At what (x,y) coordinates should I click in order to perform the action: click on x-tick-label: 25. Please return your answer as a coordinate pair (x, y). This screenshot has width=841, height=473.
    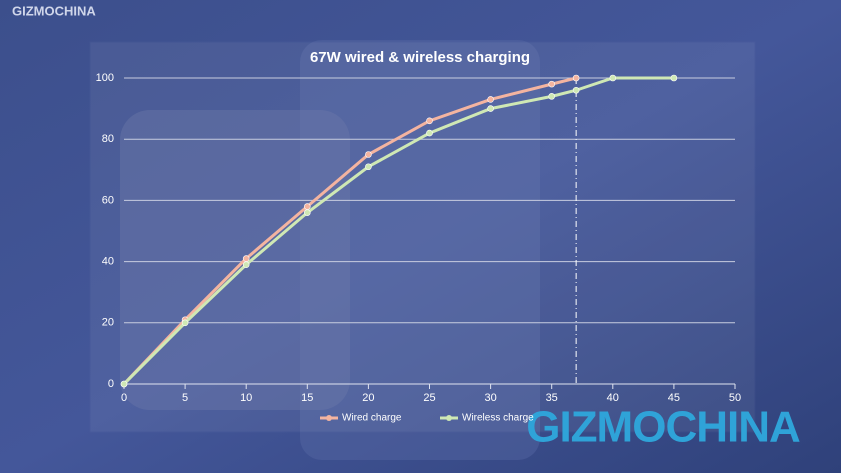
    Looking at the image, I should click on (429, 398).